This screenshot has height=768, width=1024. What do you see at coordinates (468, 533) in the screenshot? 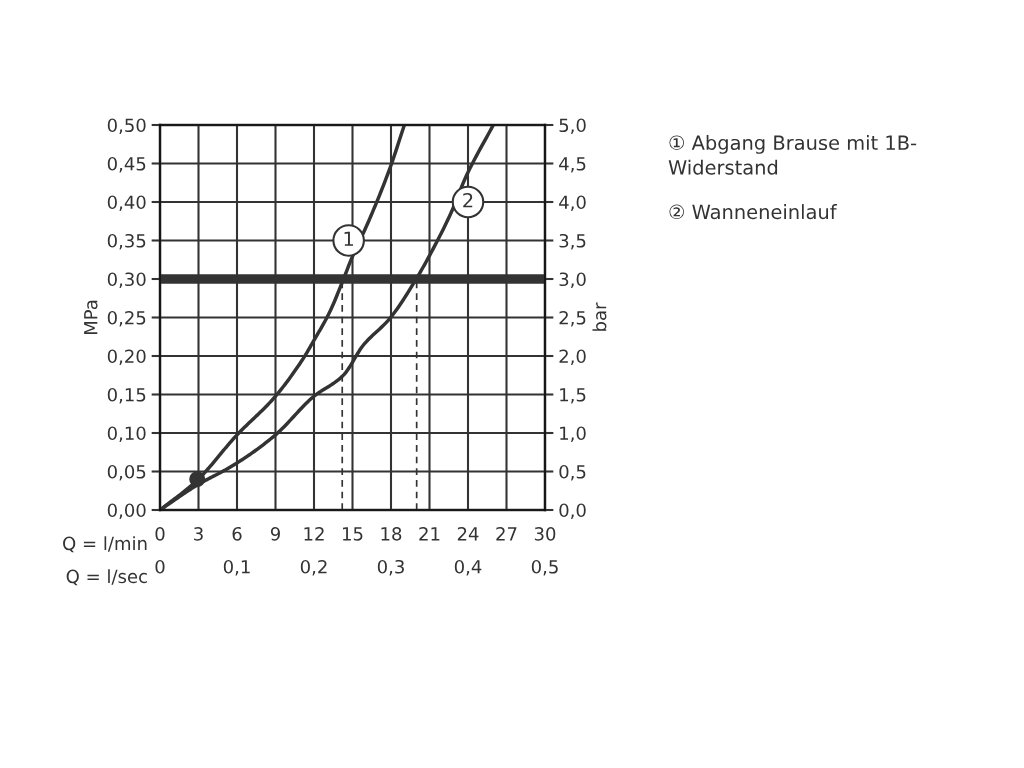
I see `x-tick-label: 24` at bounding box center [468, 533].